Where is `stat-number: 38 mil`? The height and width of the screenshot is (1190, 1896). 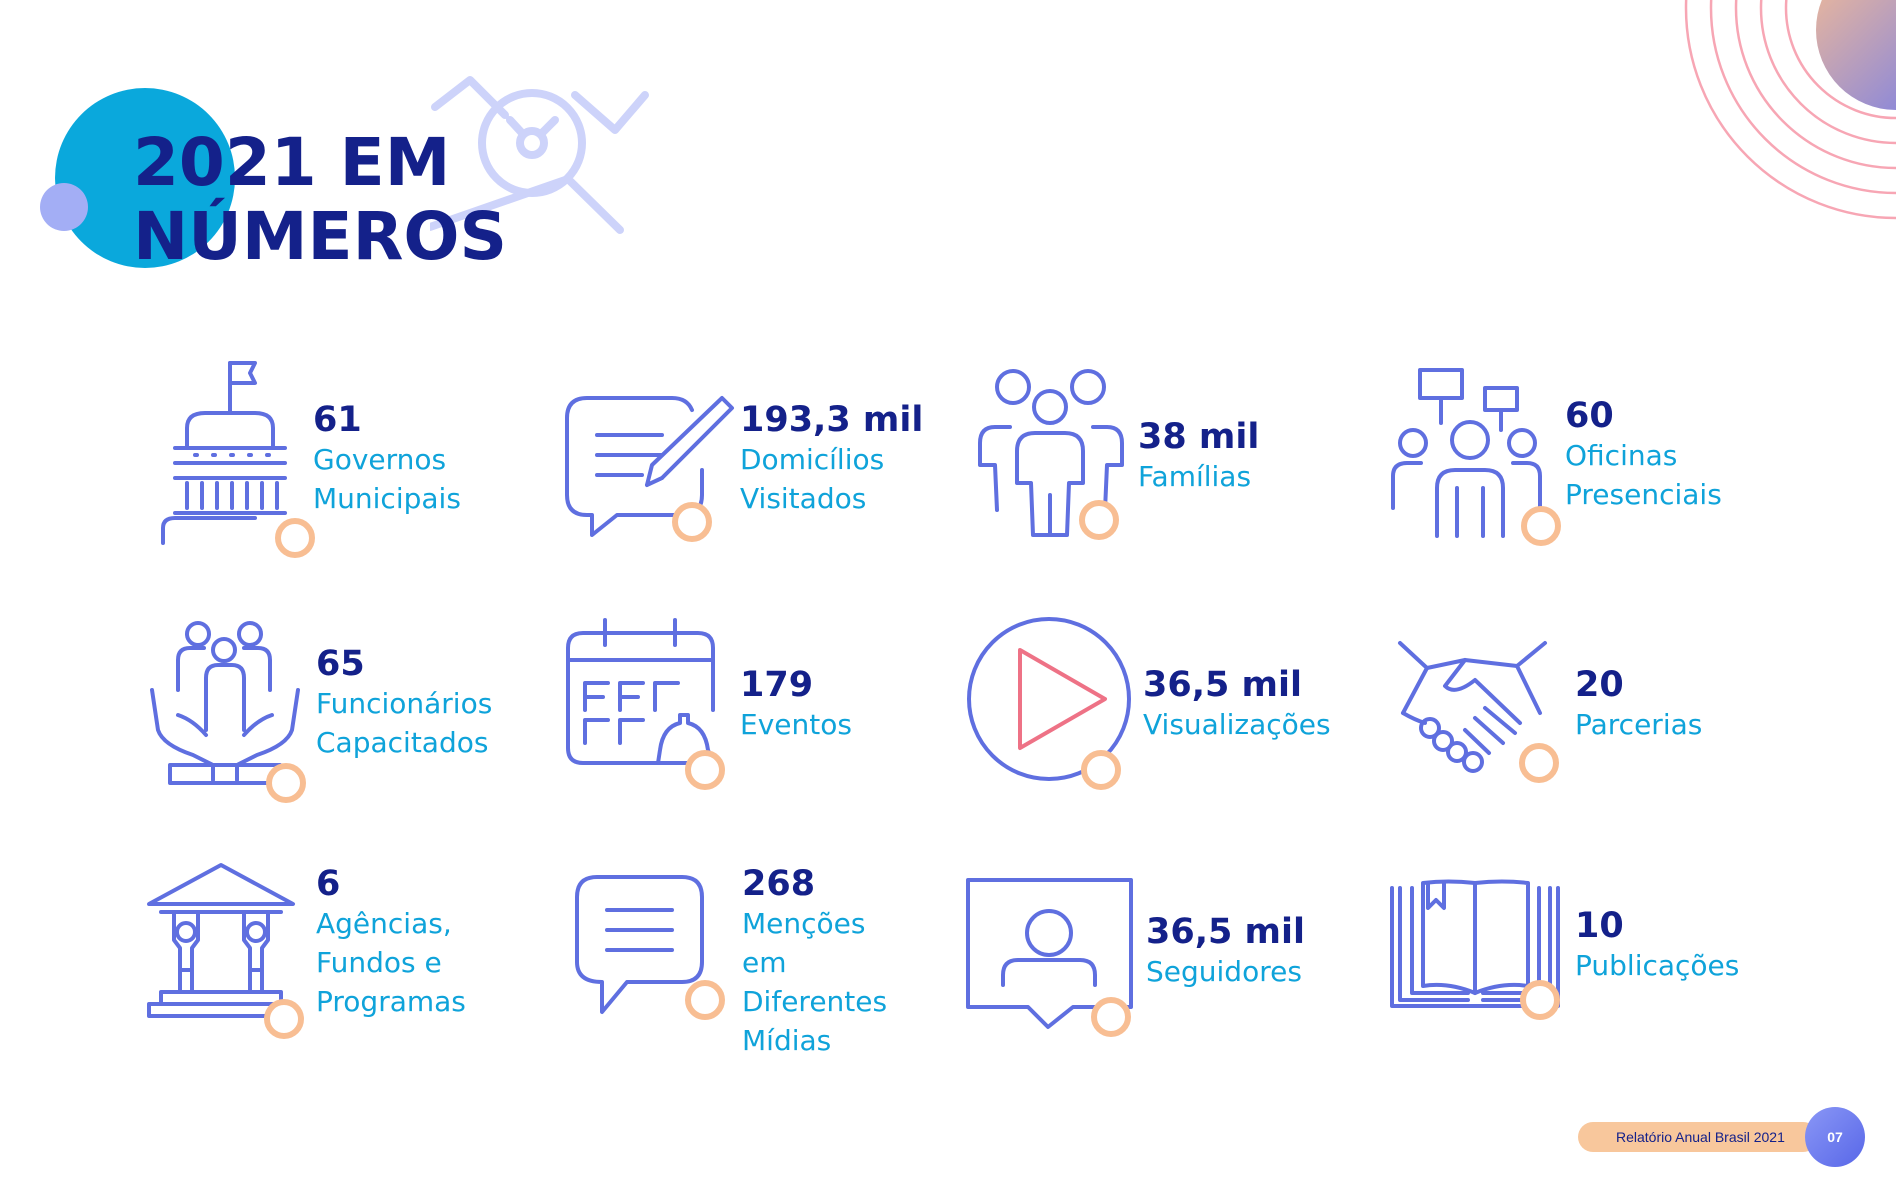 stat-number: 38 mil is located at coordinates (1199, 437).